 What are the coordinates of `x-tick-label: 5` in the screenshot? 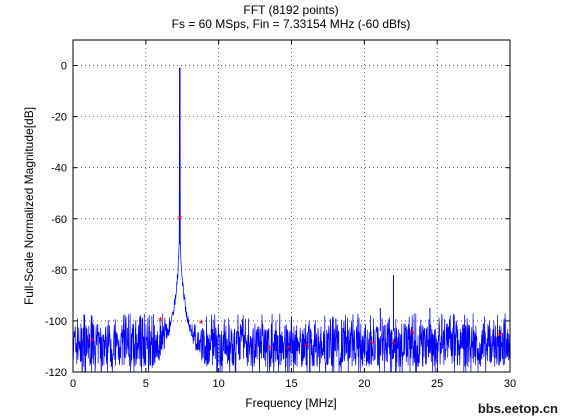 It's located at (146, 384).